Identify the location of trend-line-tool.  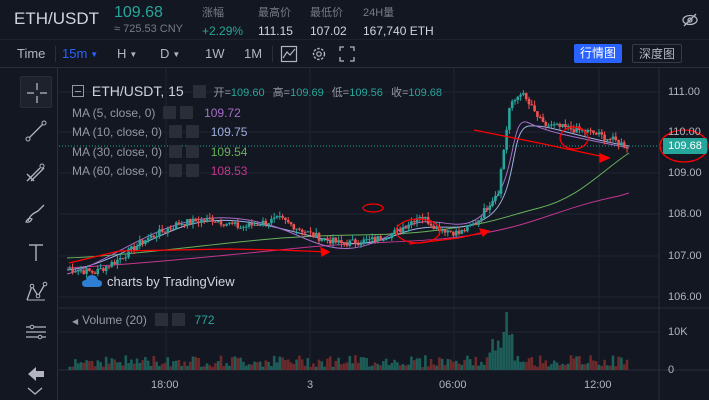
(36, 131).